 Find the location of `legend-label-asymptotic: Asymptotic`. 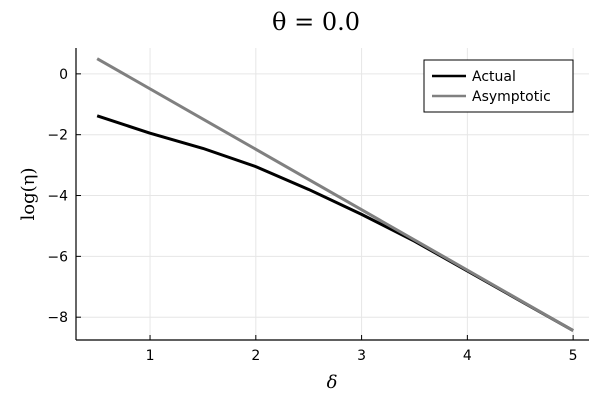

legend-label-asymptotic: Asymptotic is located at coordinates (511, 97).